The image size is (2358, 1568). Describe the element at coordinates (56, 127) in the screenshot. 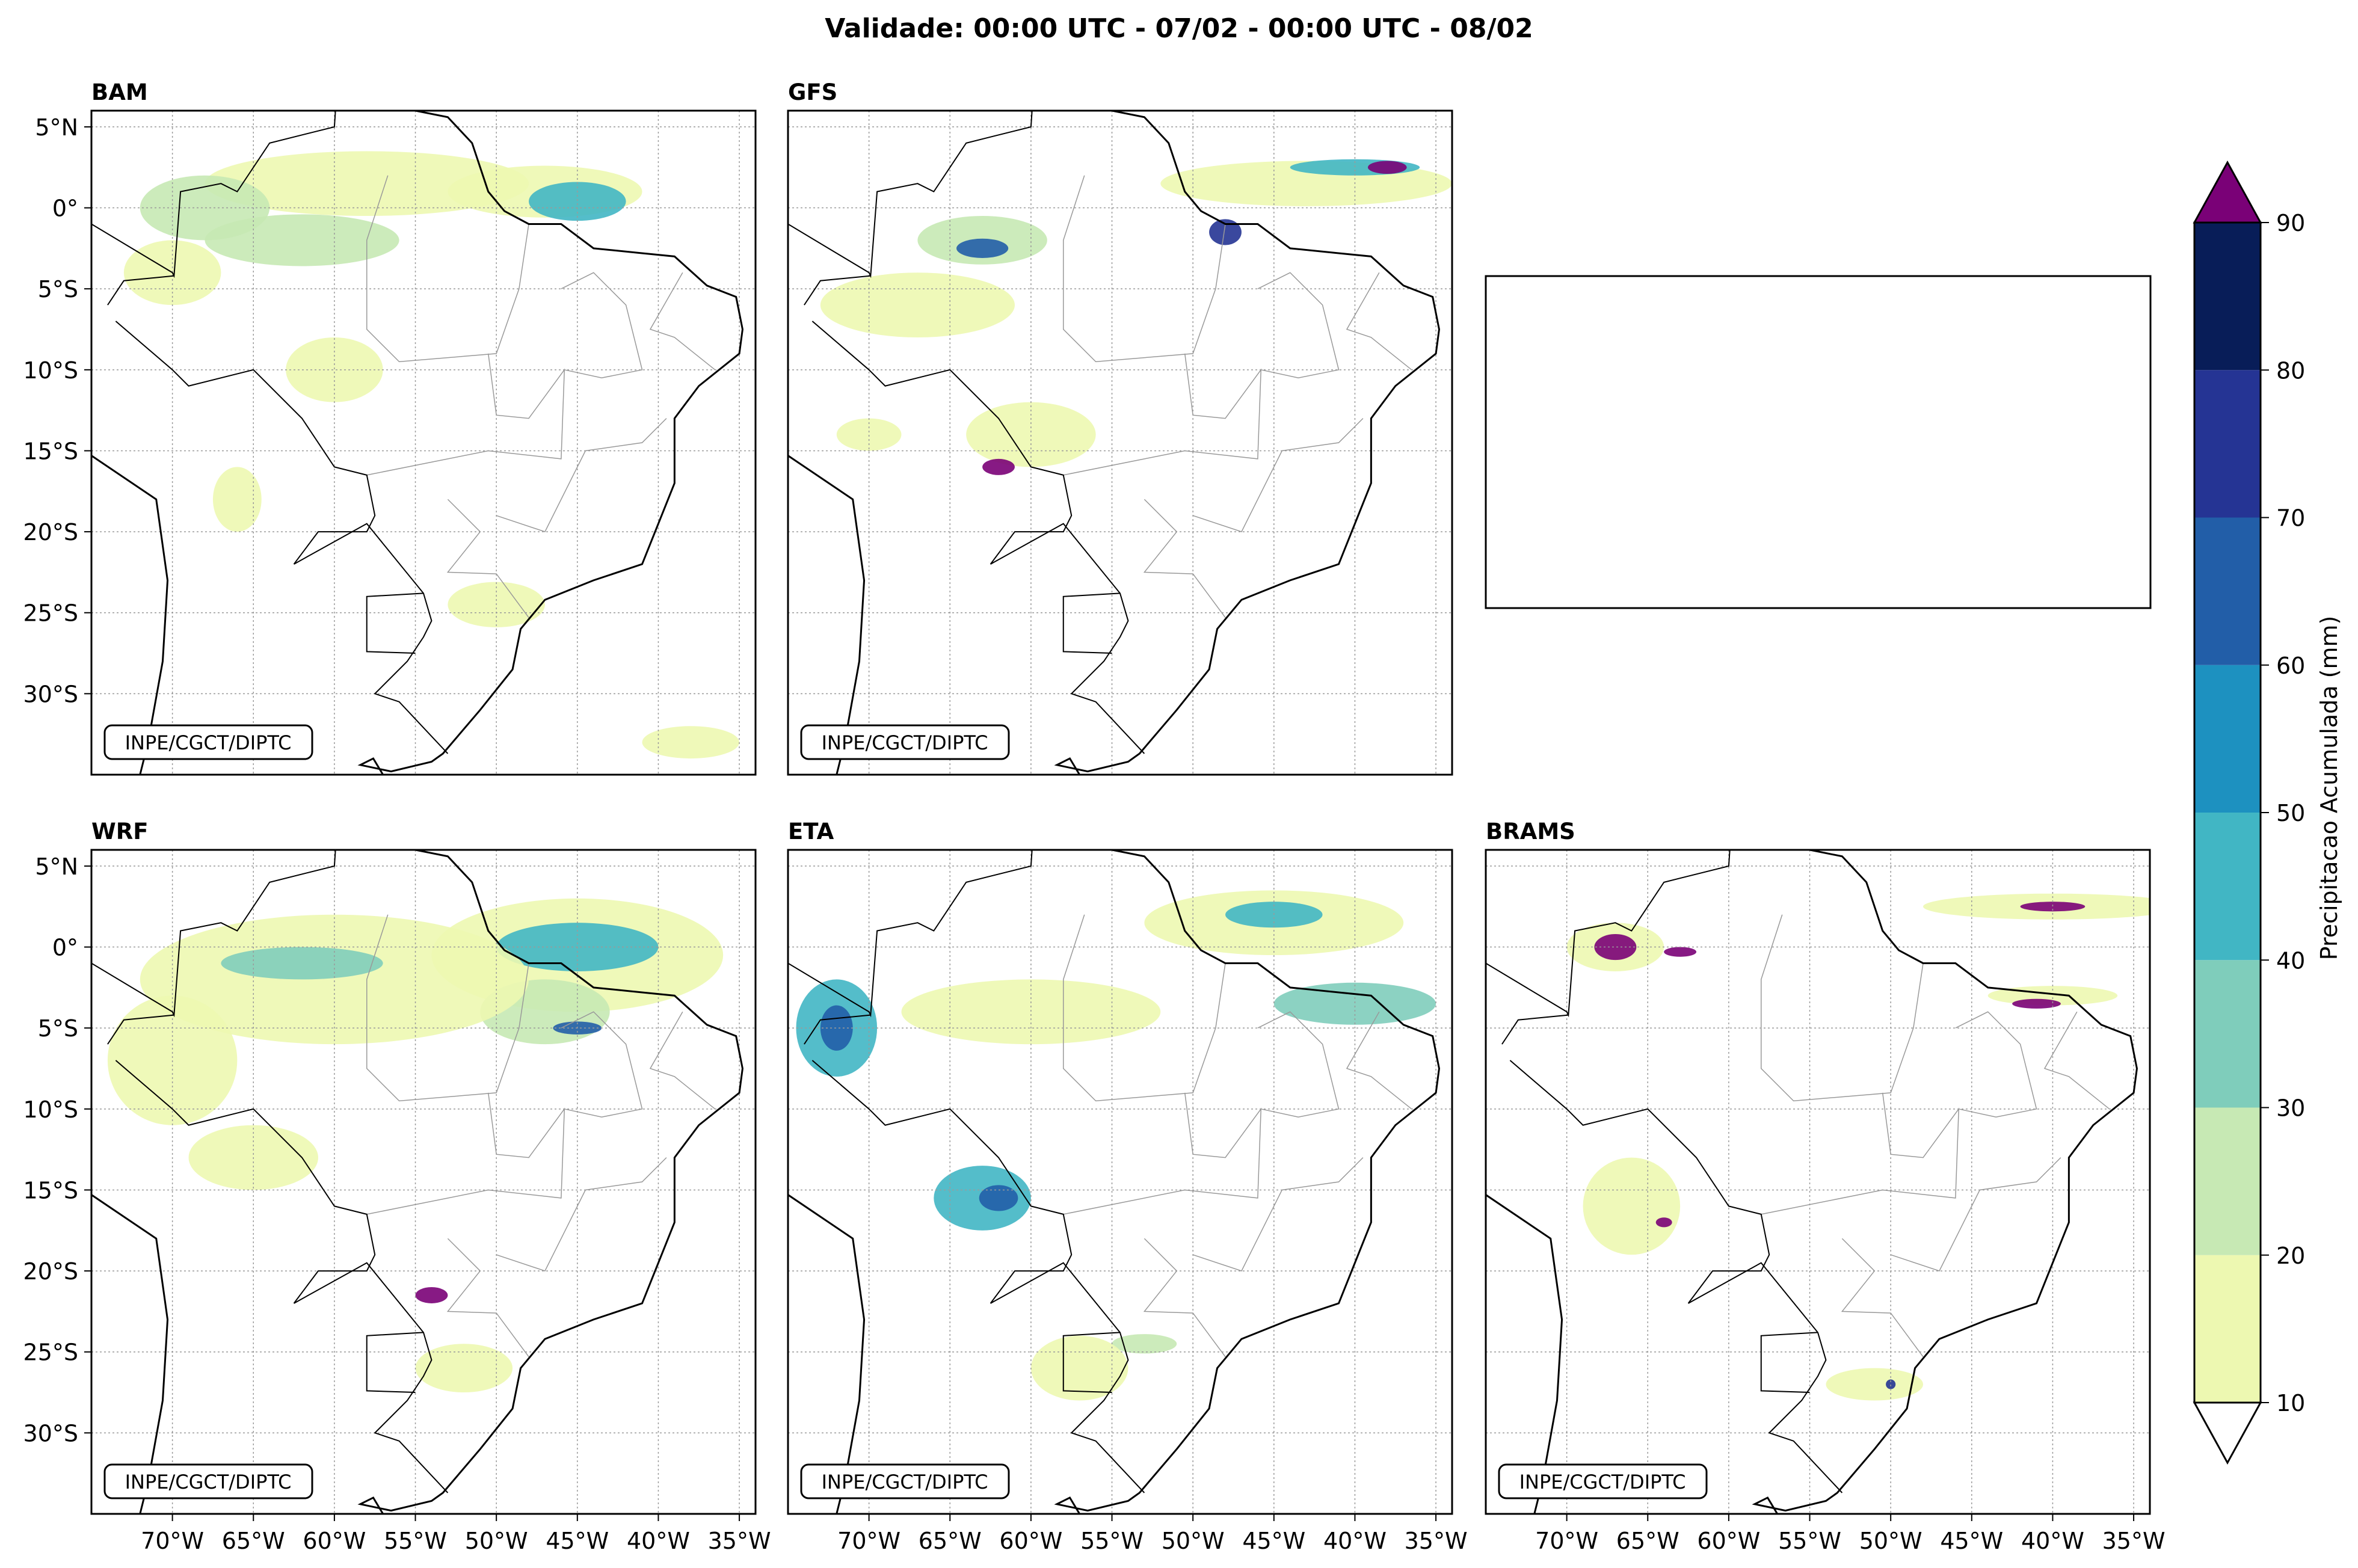

I see `lat-tick-label: 5°N` at that location.